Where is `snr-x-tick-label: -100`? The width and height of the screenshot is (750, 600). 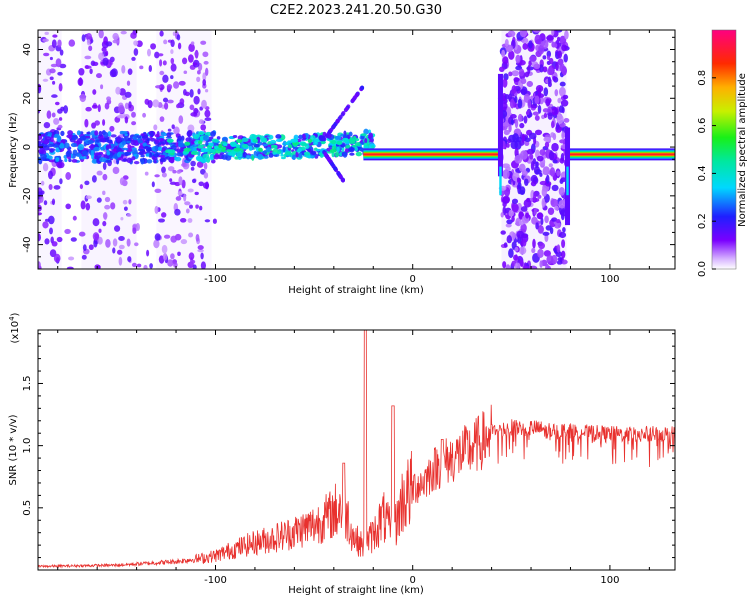 snr-x-tick-label: -100 is located at coordinates (215, 580).